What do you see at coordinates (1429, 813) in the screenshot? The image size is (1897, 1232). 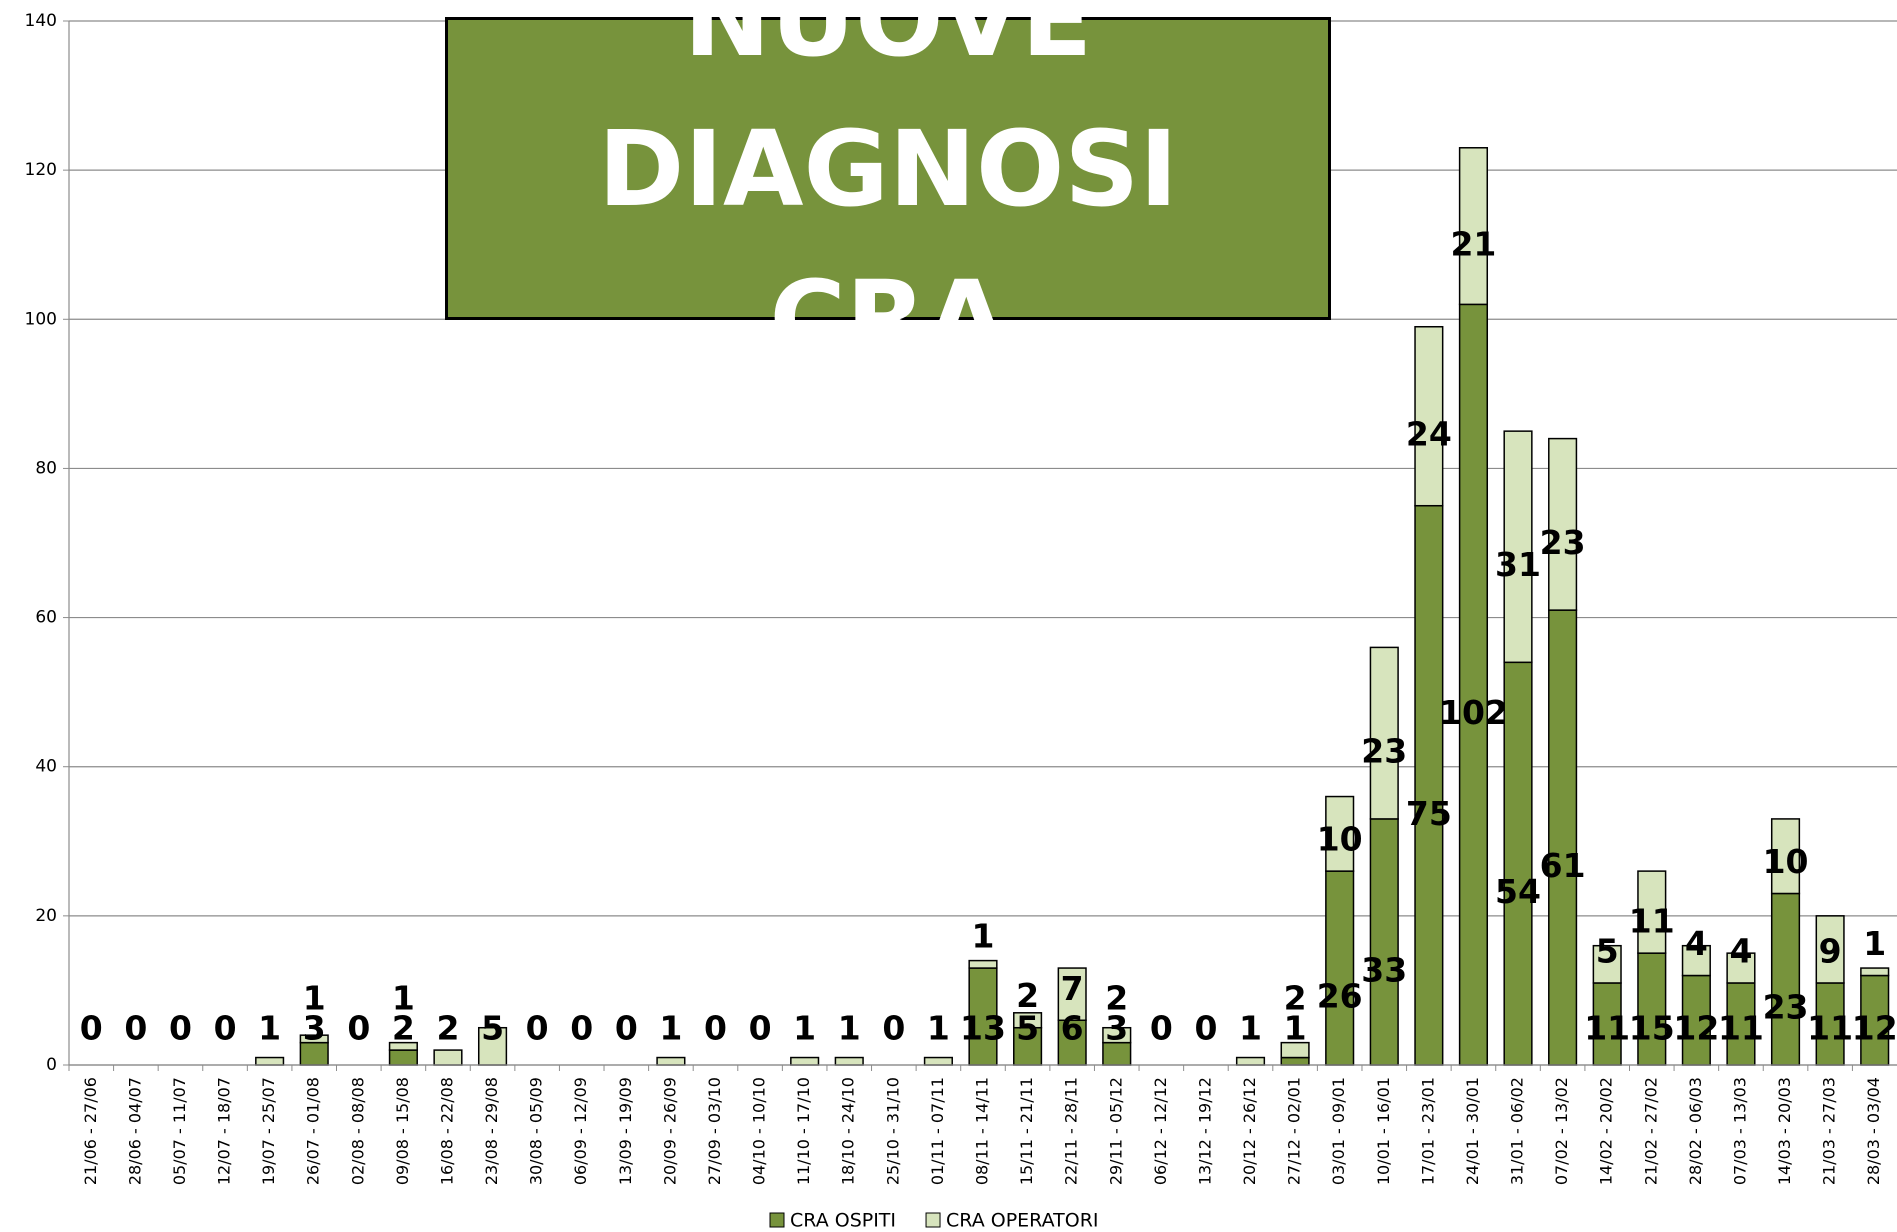 I see `data-label: 75` at bounding box center [1429, 813].